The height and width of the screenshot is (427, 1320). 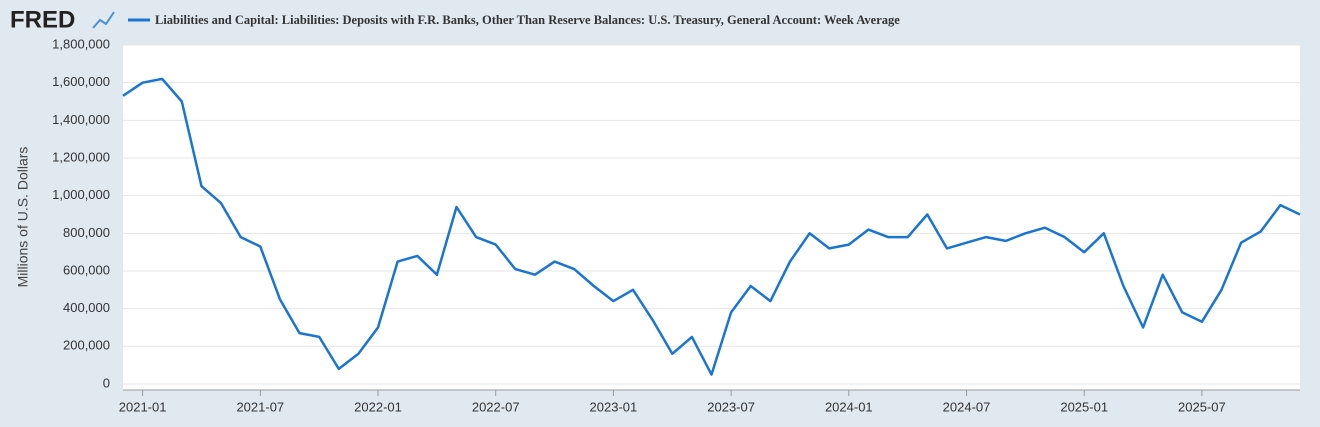 I want to click on x-tick-label: 2025-07, so click(x=1202, y=406).